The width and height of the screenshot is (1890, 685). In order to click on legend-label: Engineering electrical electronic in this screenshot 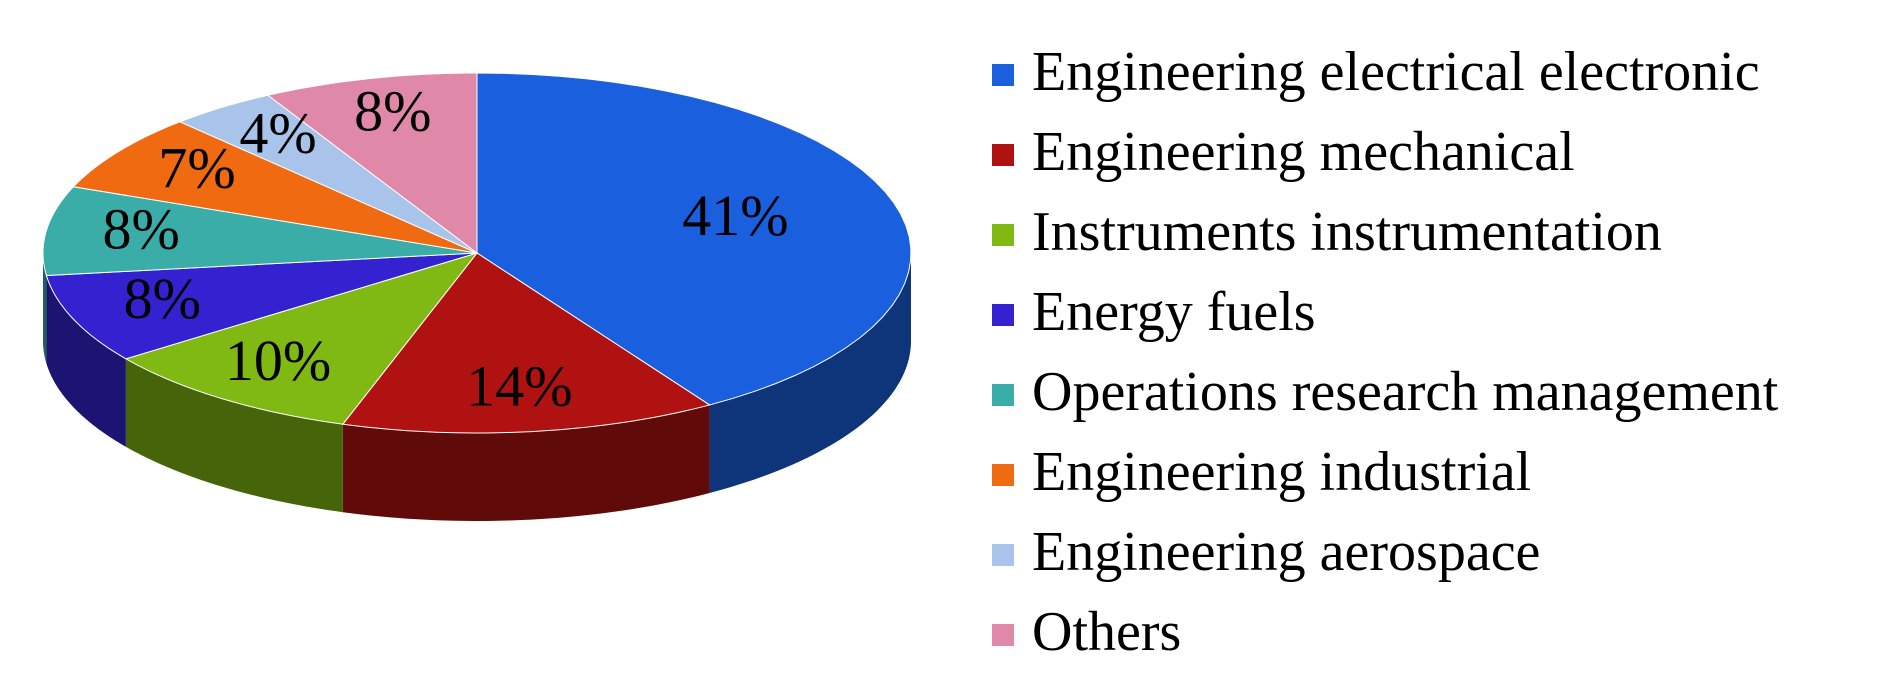, I will do `click(1396, 72)`.